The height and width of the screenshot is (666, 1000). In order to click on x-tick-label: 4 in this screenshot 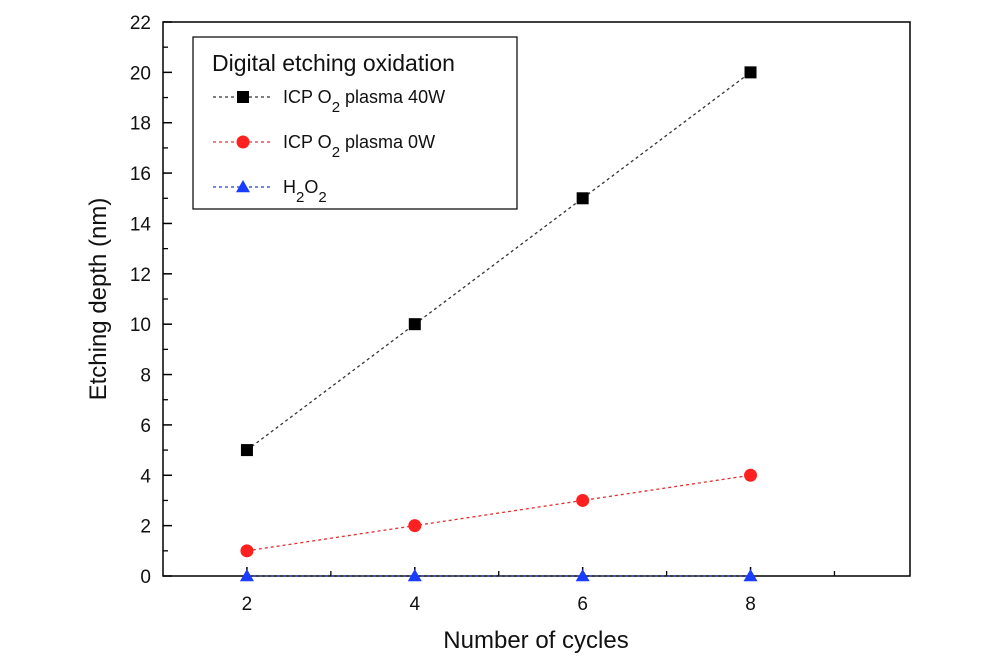, I will do `click(415, 604)`.